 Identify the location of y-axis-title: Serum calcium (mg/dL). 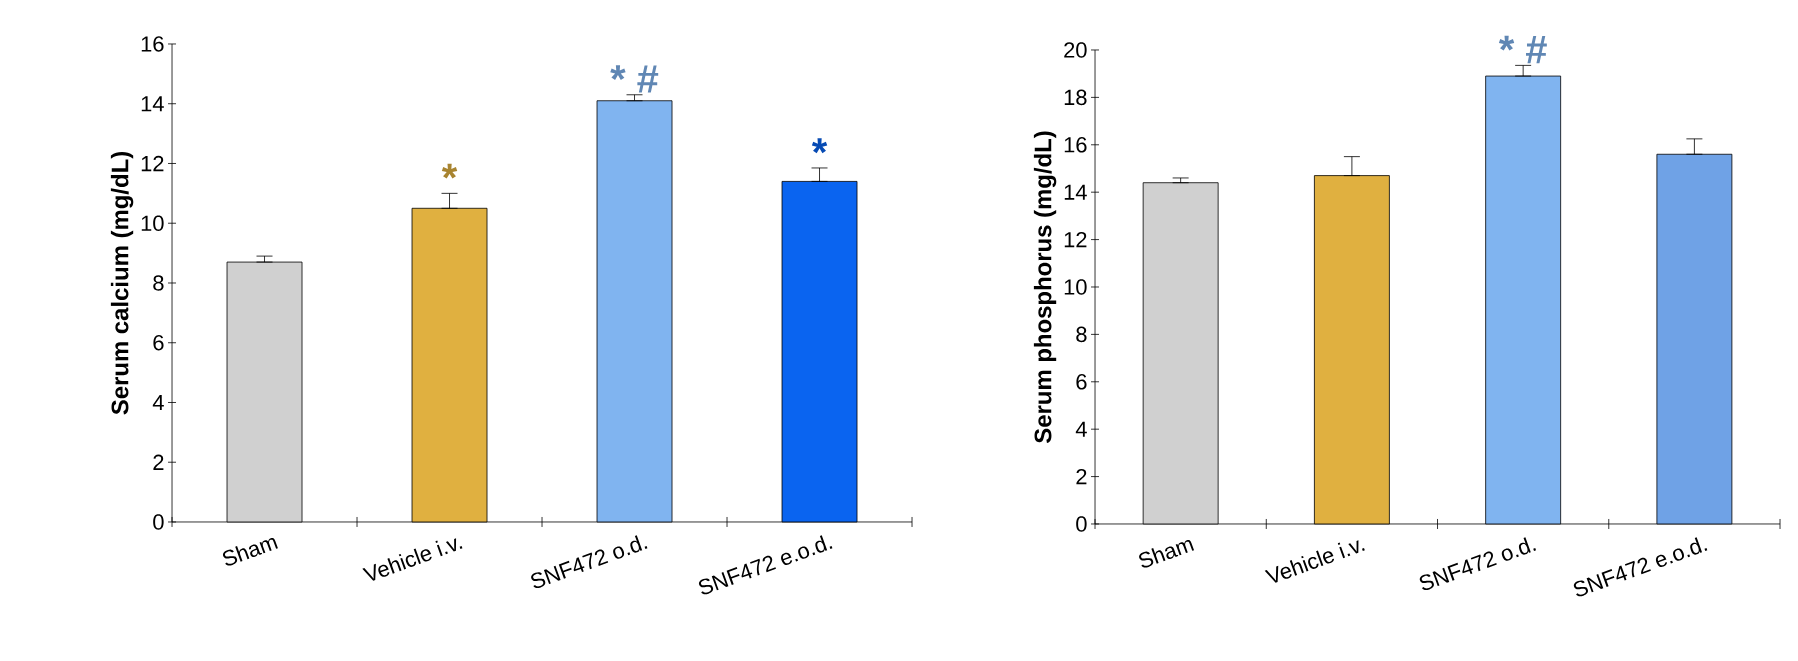
(122, 283).